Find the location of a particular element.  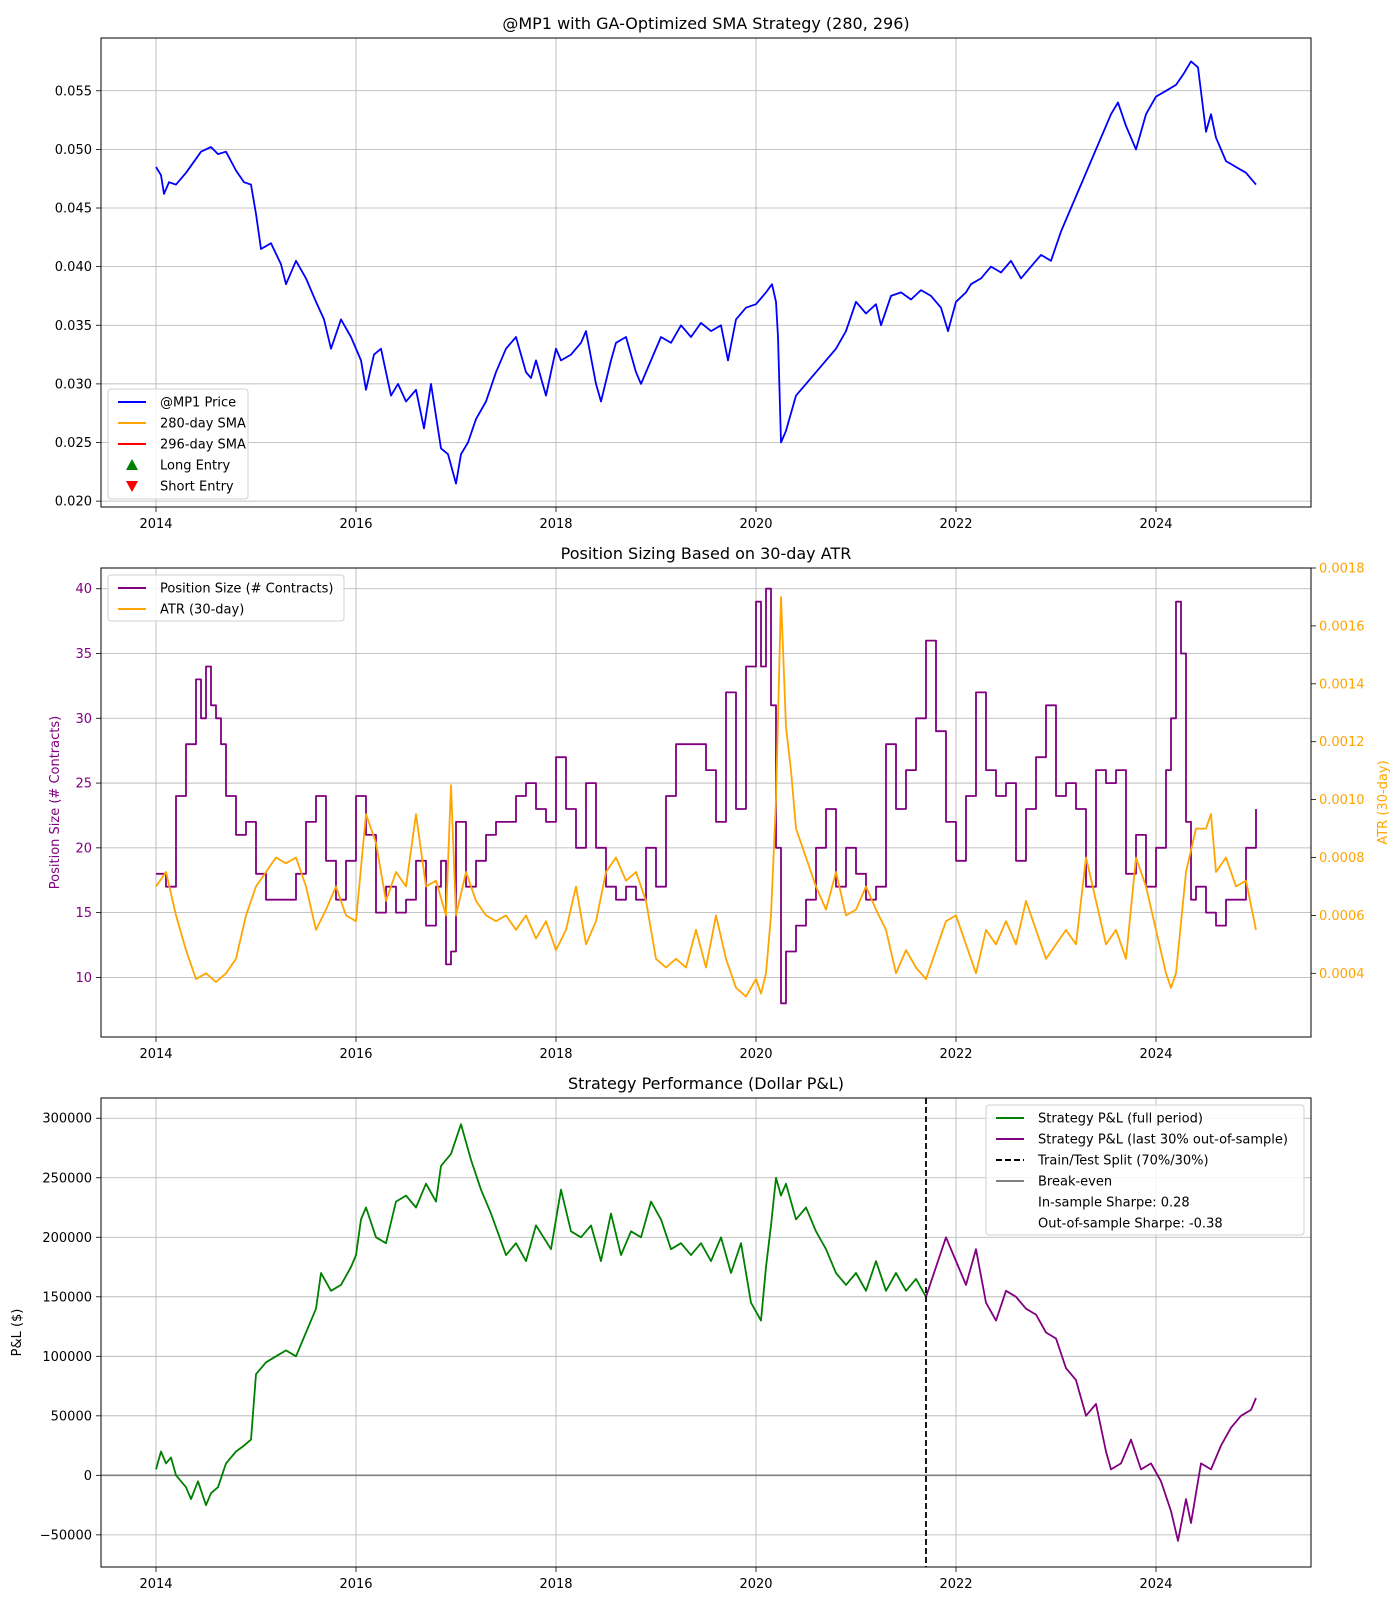

legend-marker-down is located at coordinates (132, 486).